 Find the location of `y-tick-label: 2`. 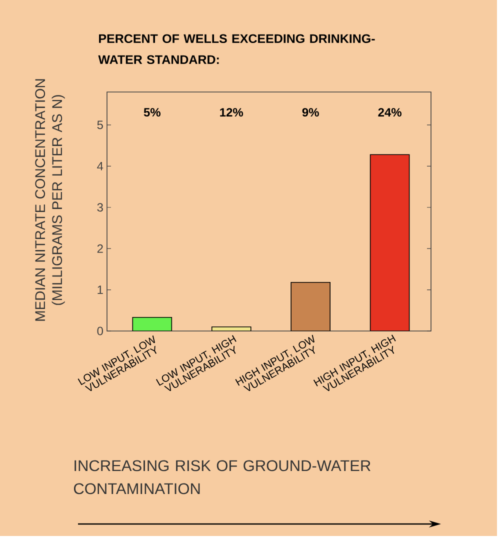

y-tick-label: 2 is located at coordinates (100, 248).